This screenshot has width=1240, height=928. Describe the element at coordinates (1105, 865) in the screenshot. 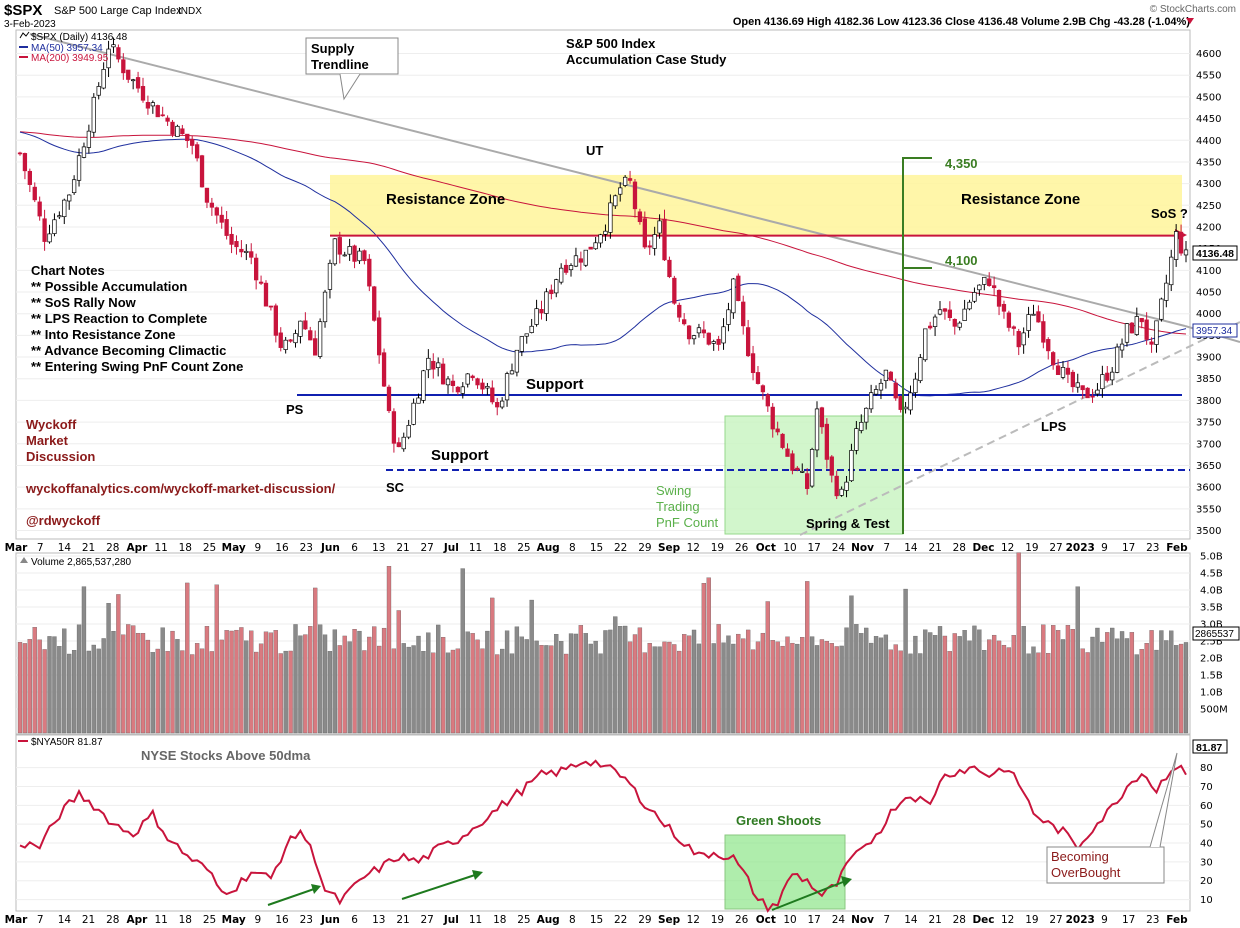

I see `overbought-callout-box` at that location.